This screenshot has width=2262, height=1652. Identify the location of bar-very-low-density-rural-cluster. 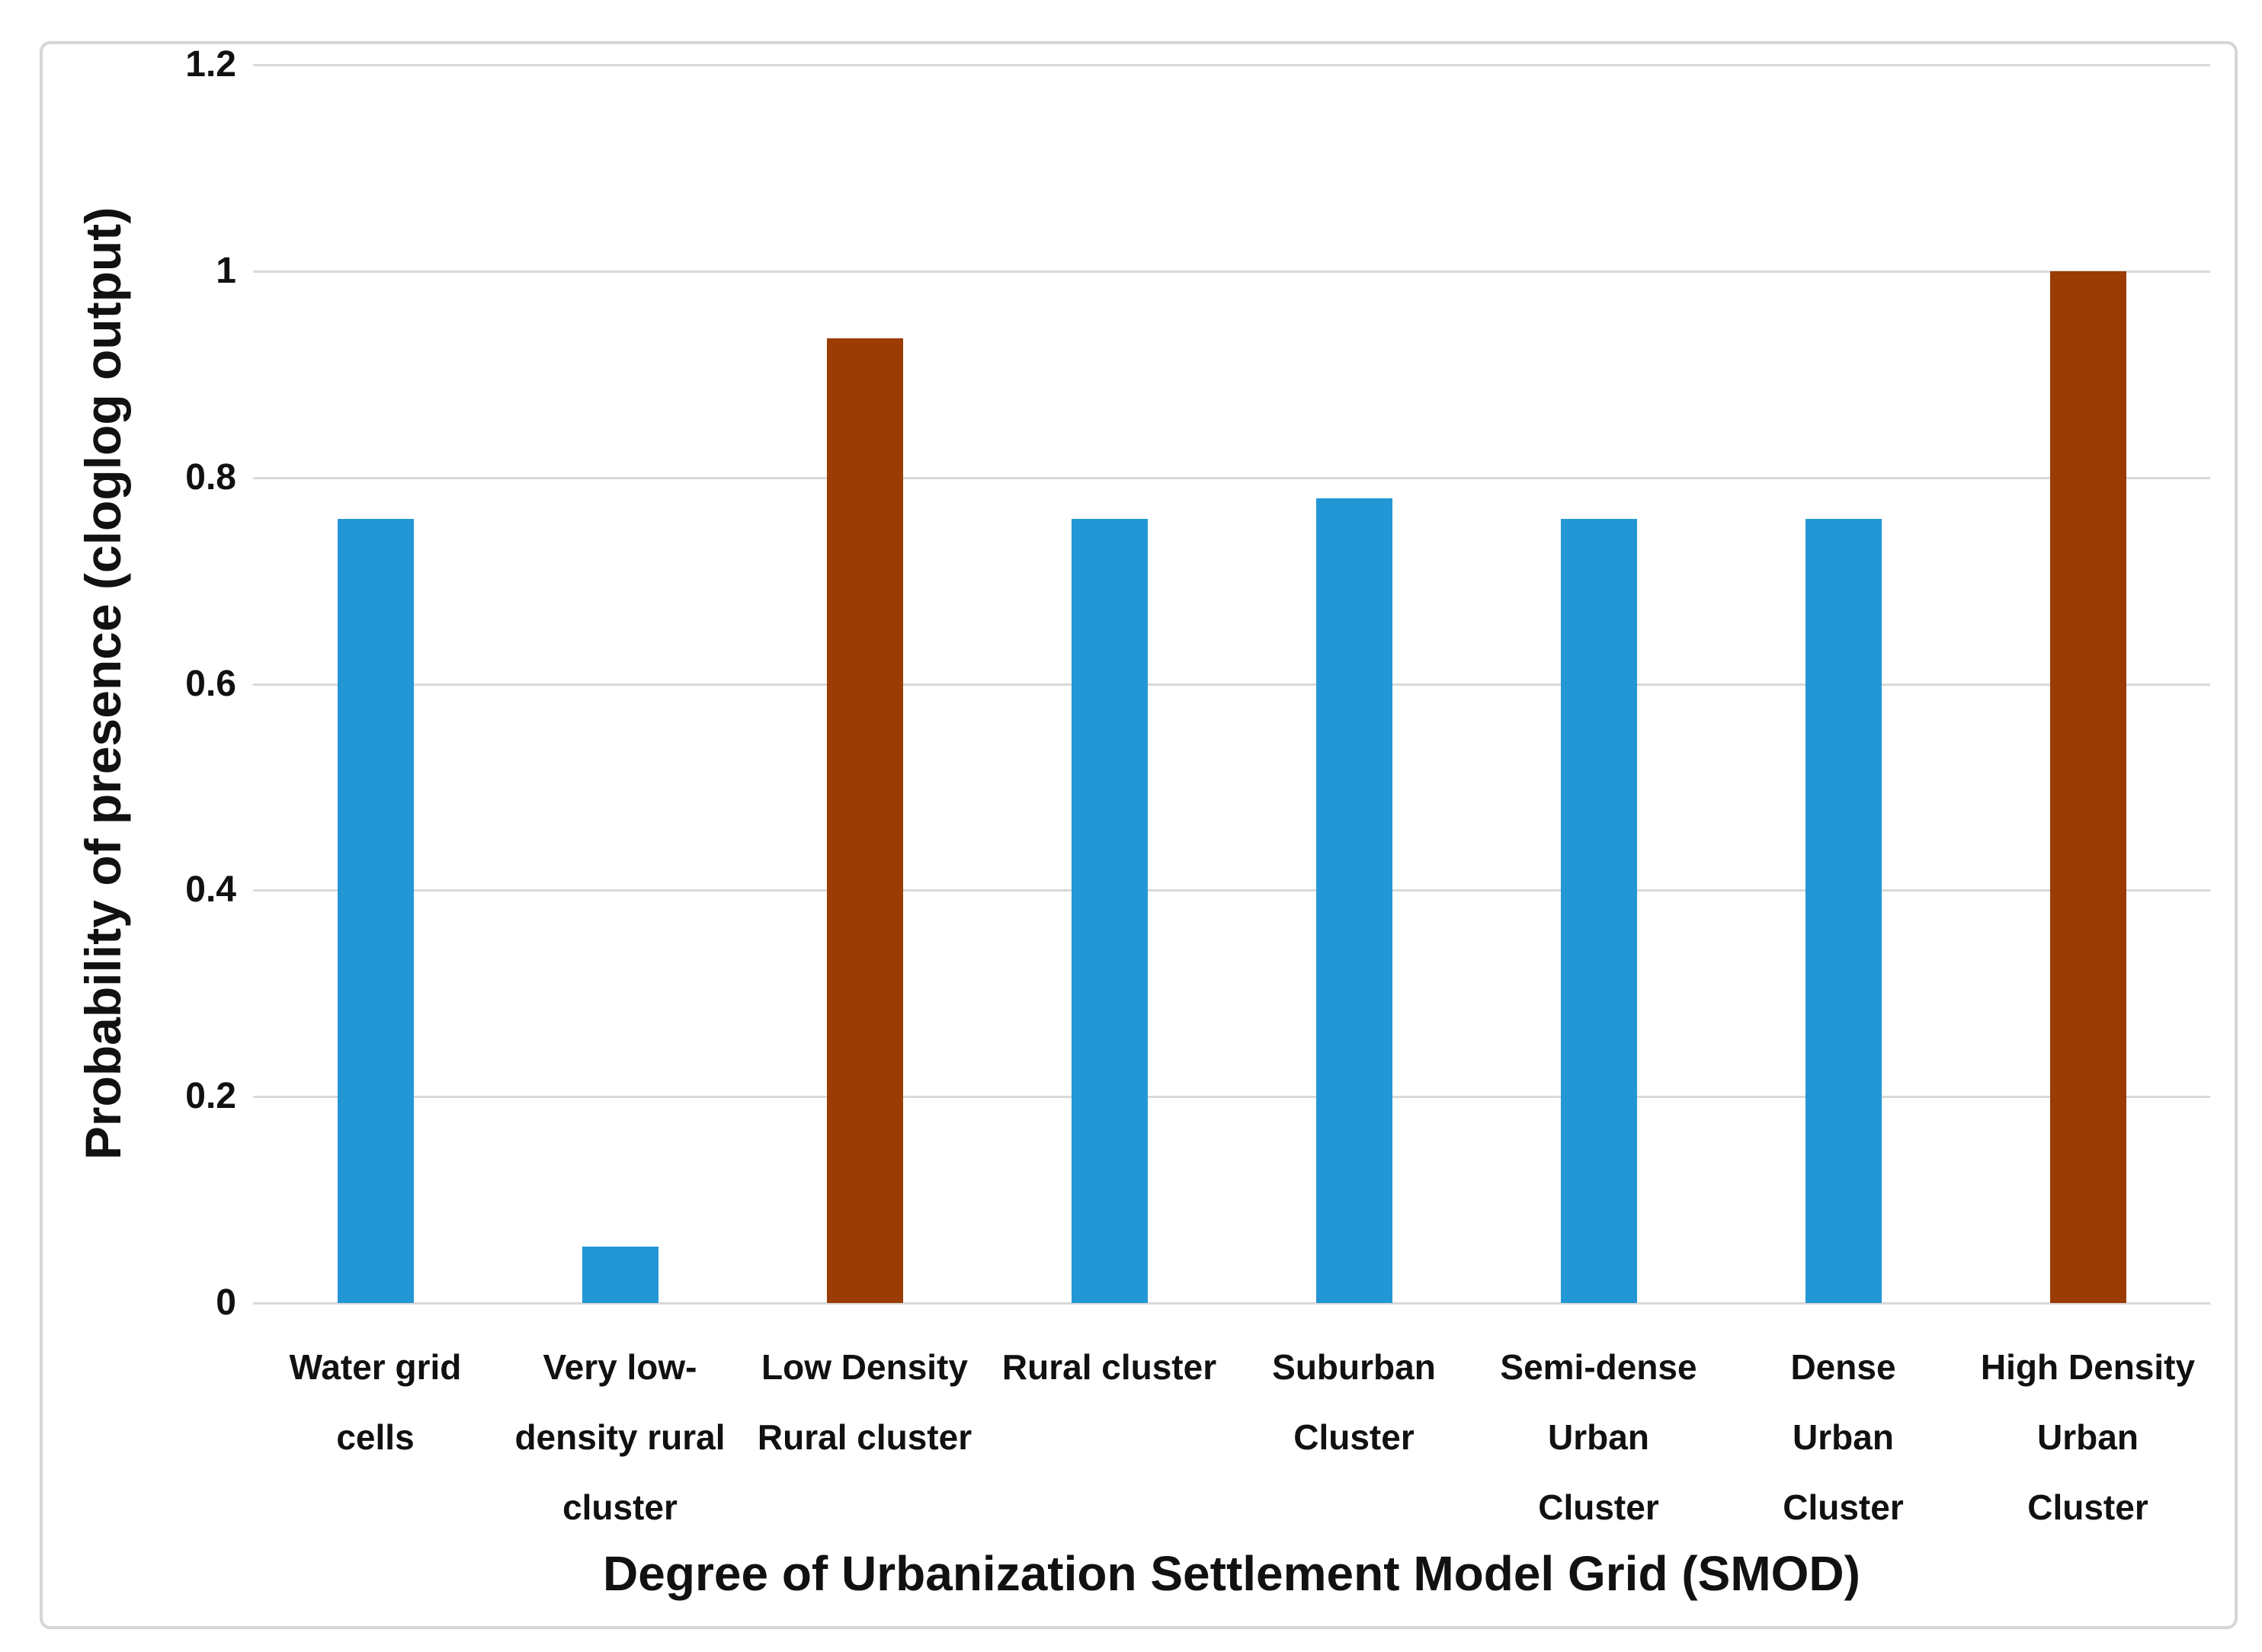
(620, 1274).